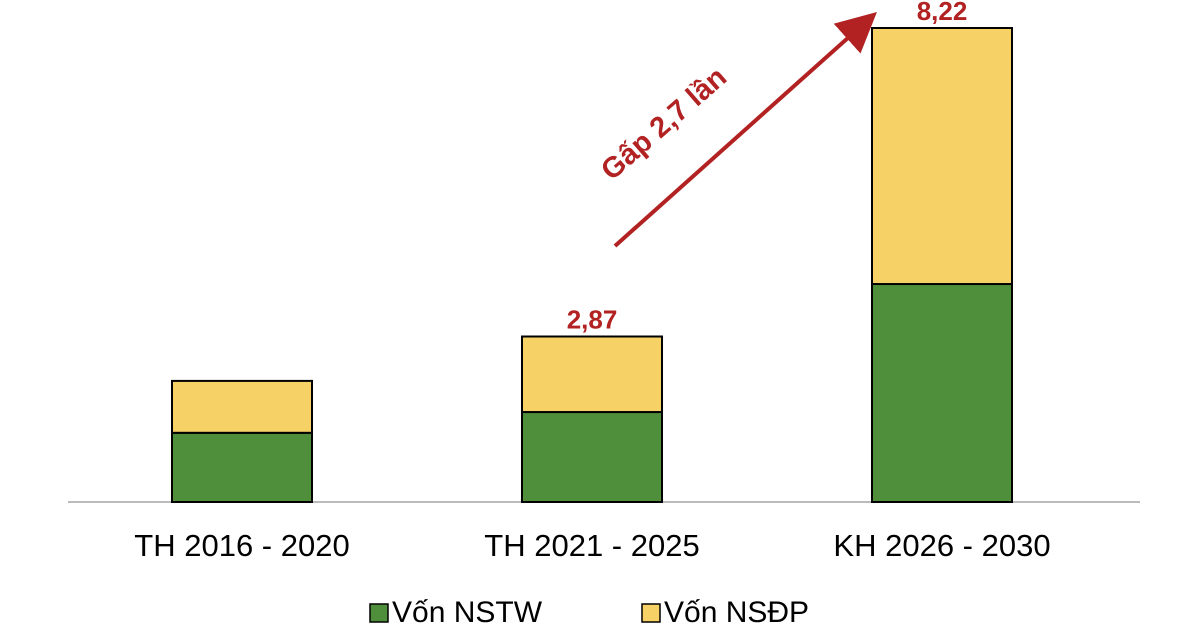 The height and width of the screenshot is (630, 1200). What do you see at coordinates (745, 130) in the screenshot?
I see `growth-arrow` at bounding box center [745, 130].